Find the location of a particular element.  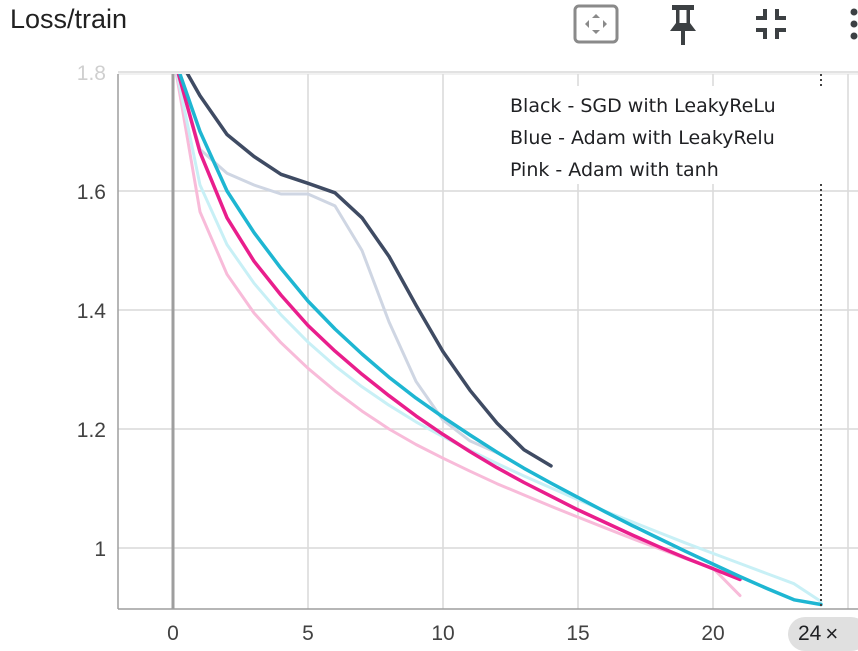

fit-domain-icon is located at coordinates (596, 24).